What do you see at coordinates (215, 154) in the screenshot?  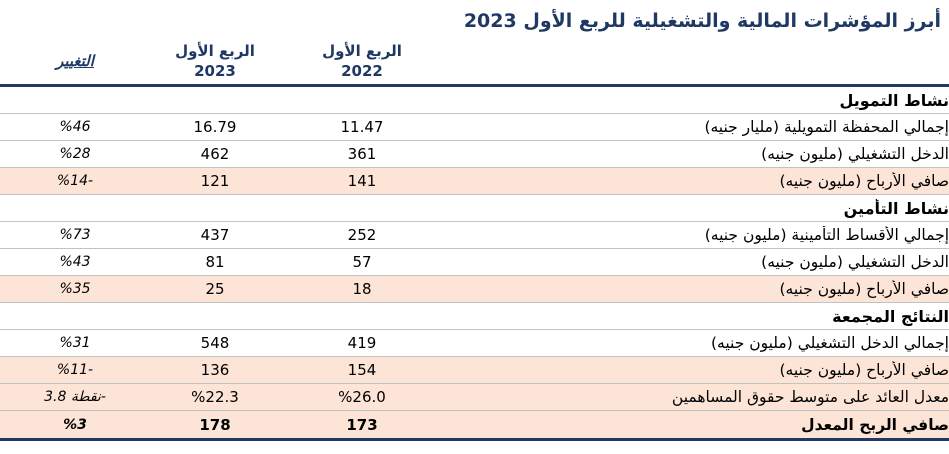 I see `value-q1-2023: 462` at bounding box center [215, 154].